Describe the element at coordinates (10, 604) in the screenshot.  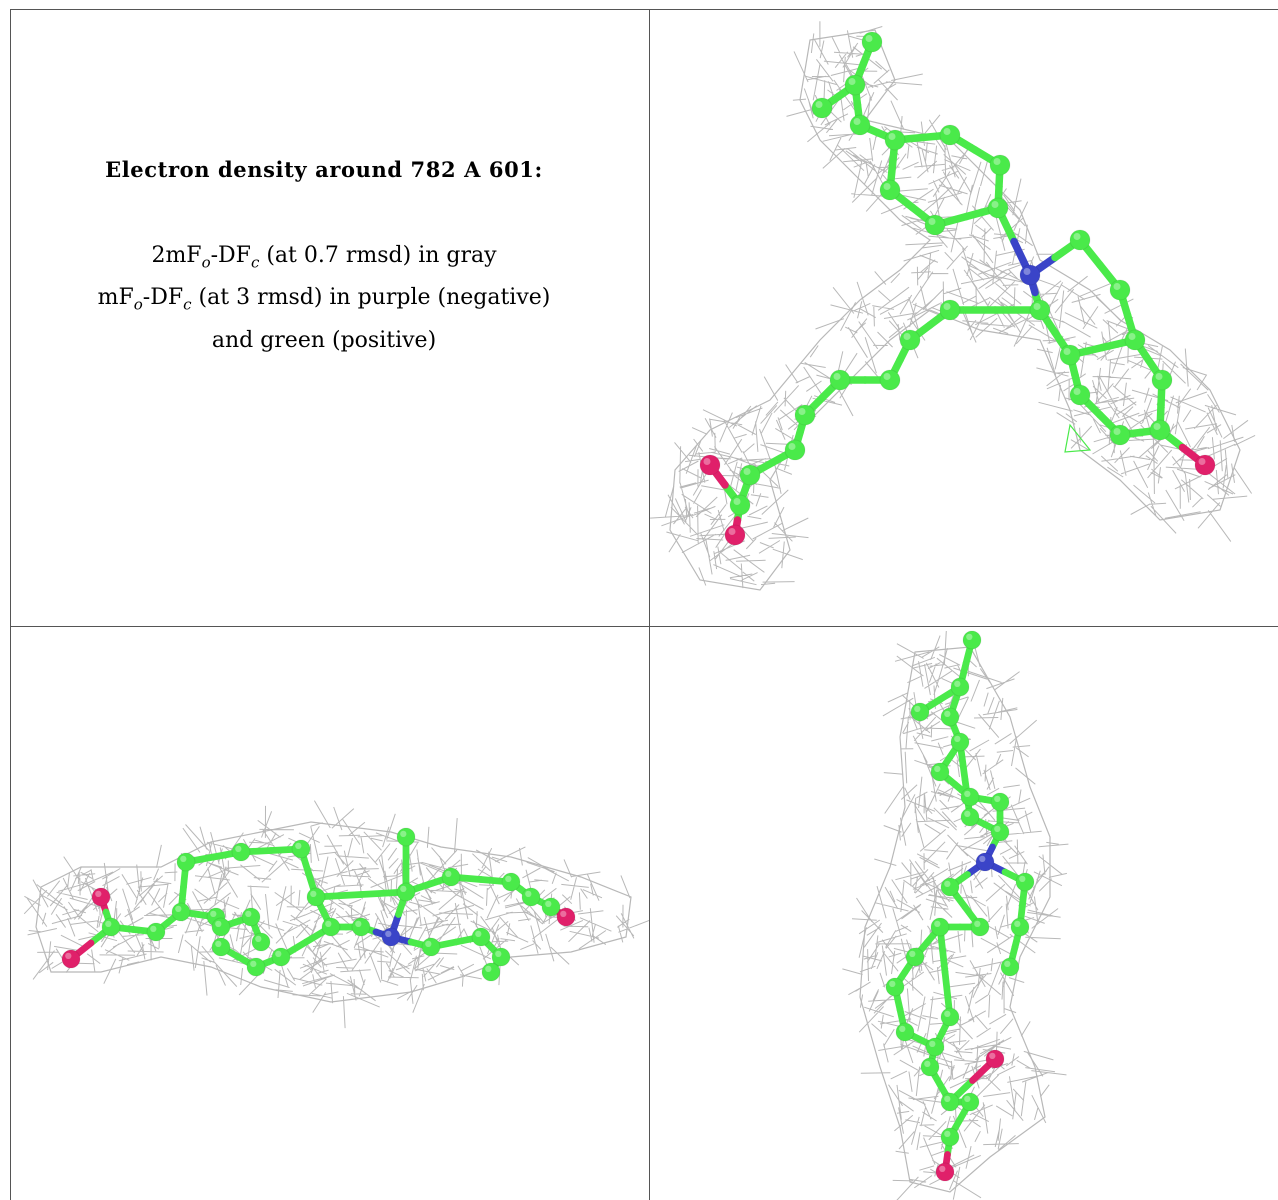
I see `border-left` at that location.